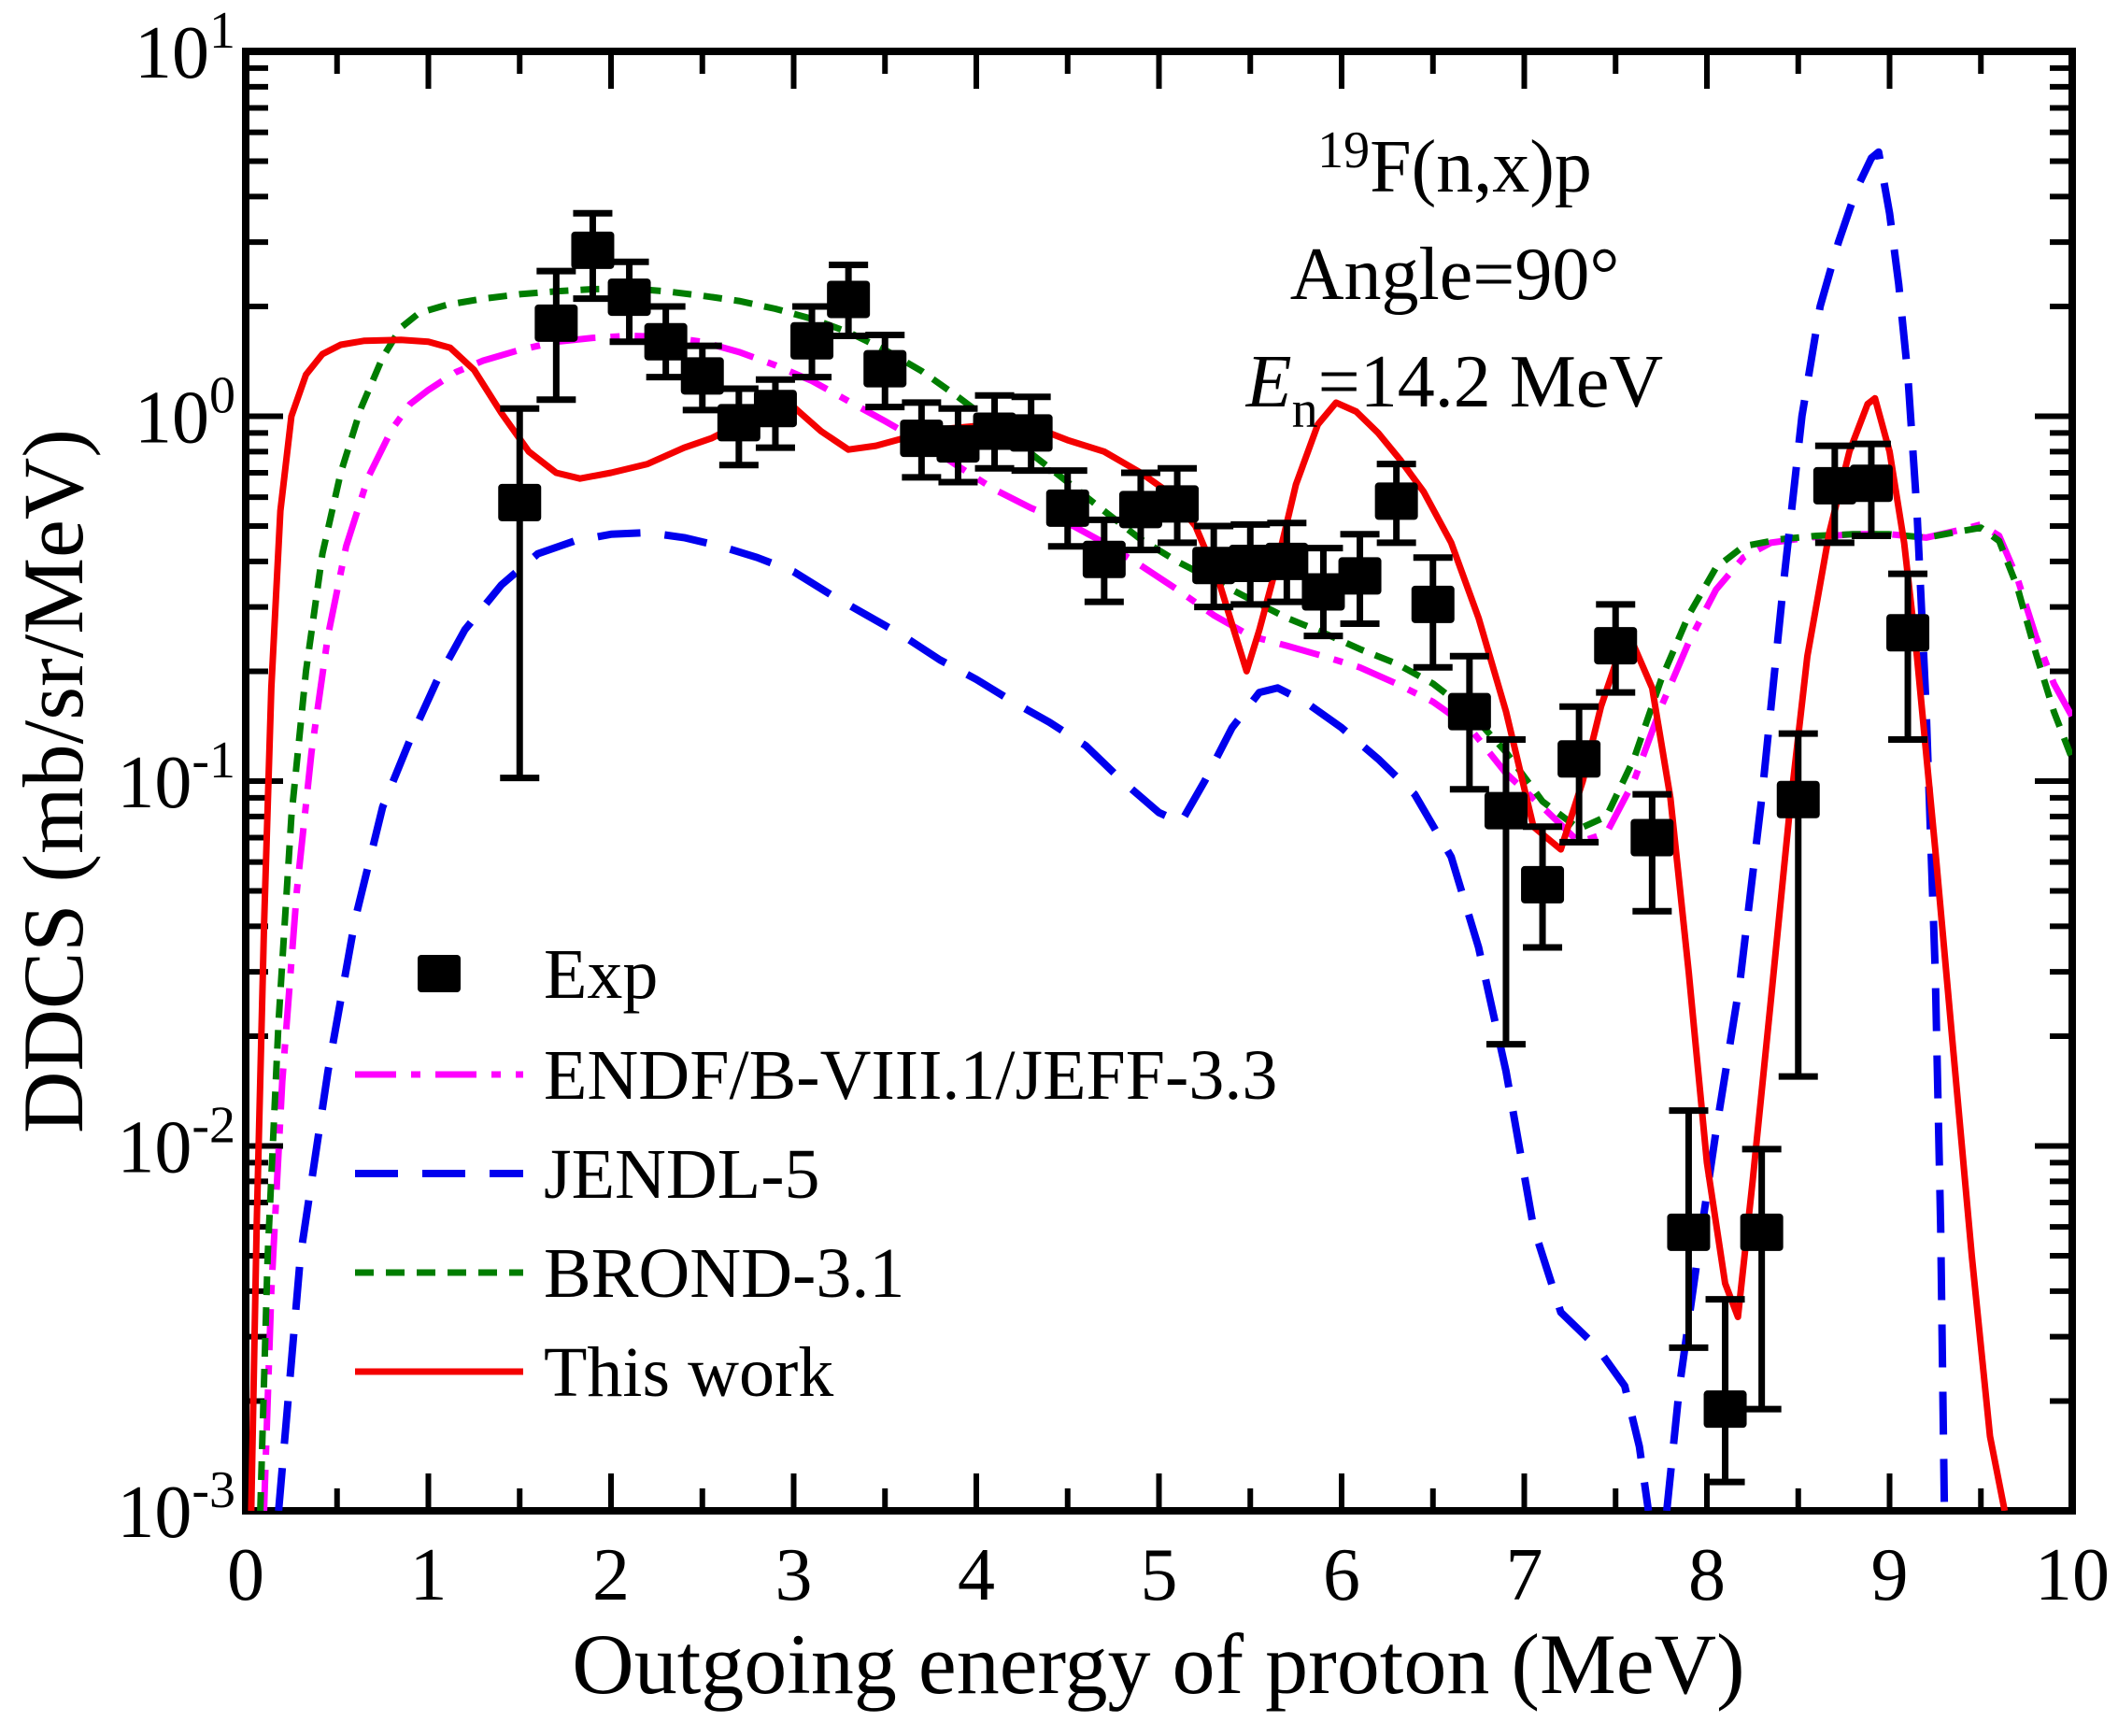 The image size is (2118, 1736). I want to click on legend-label: Exp, so click(601, 974).